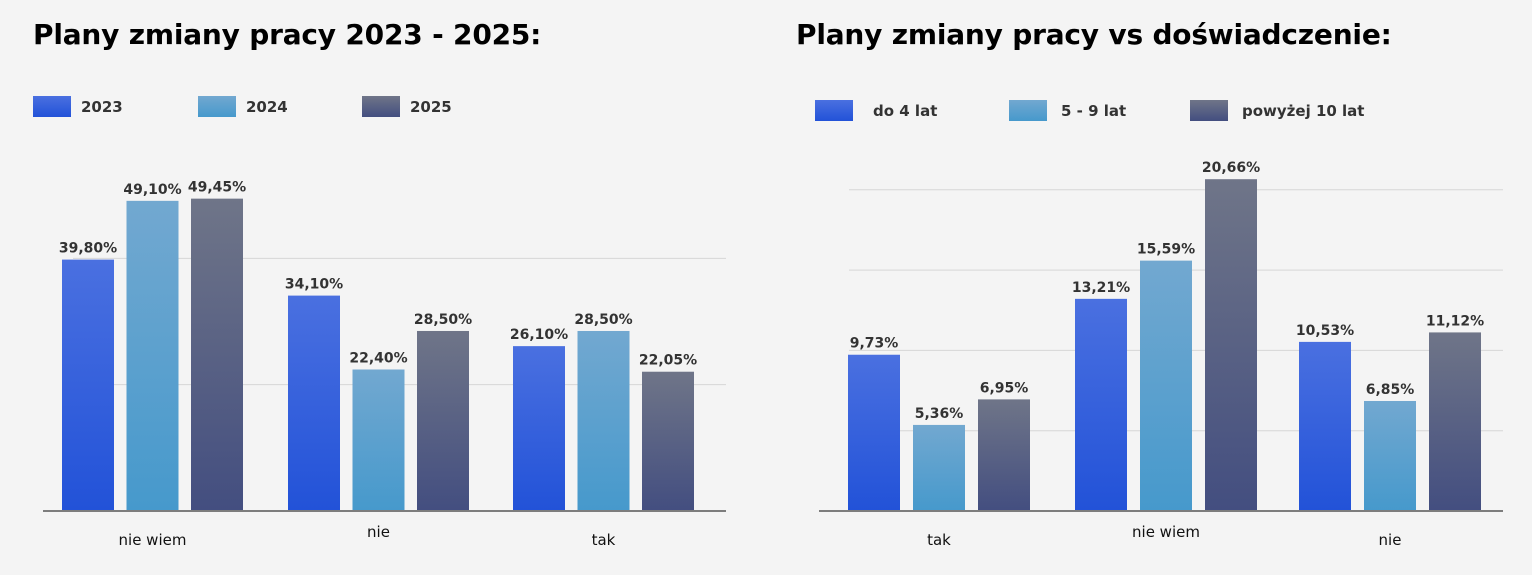 This screenshot has width=1532, height=575. What do you see at coordinates (88, 249) in the screenshot?
I see `data-label-nie-wiem-2023: 39,80%` at bounding box center [88, 249].